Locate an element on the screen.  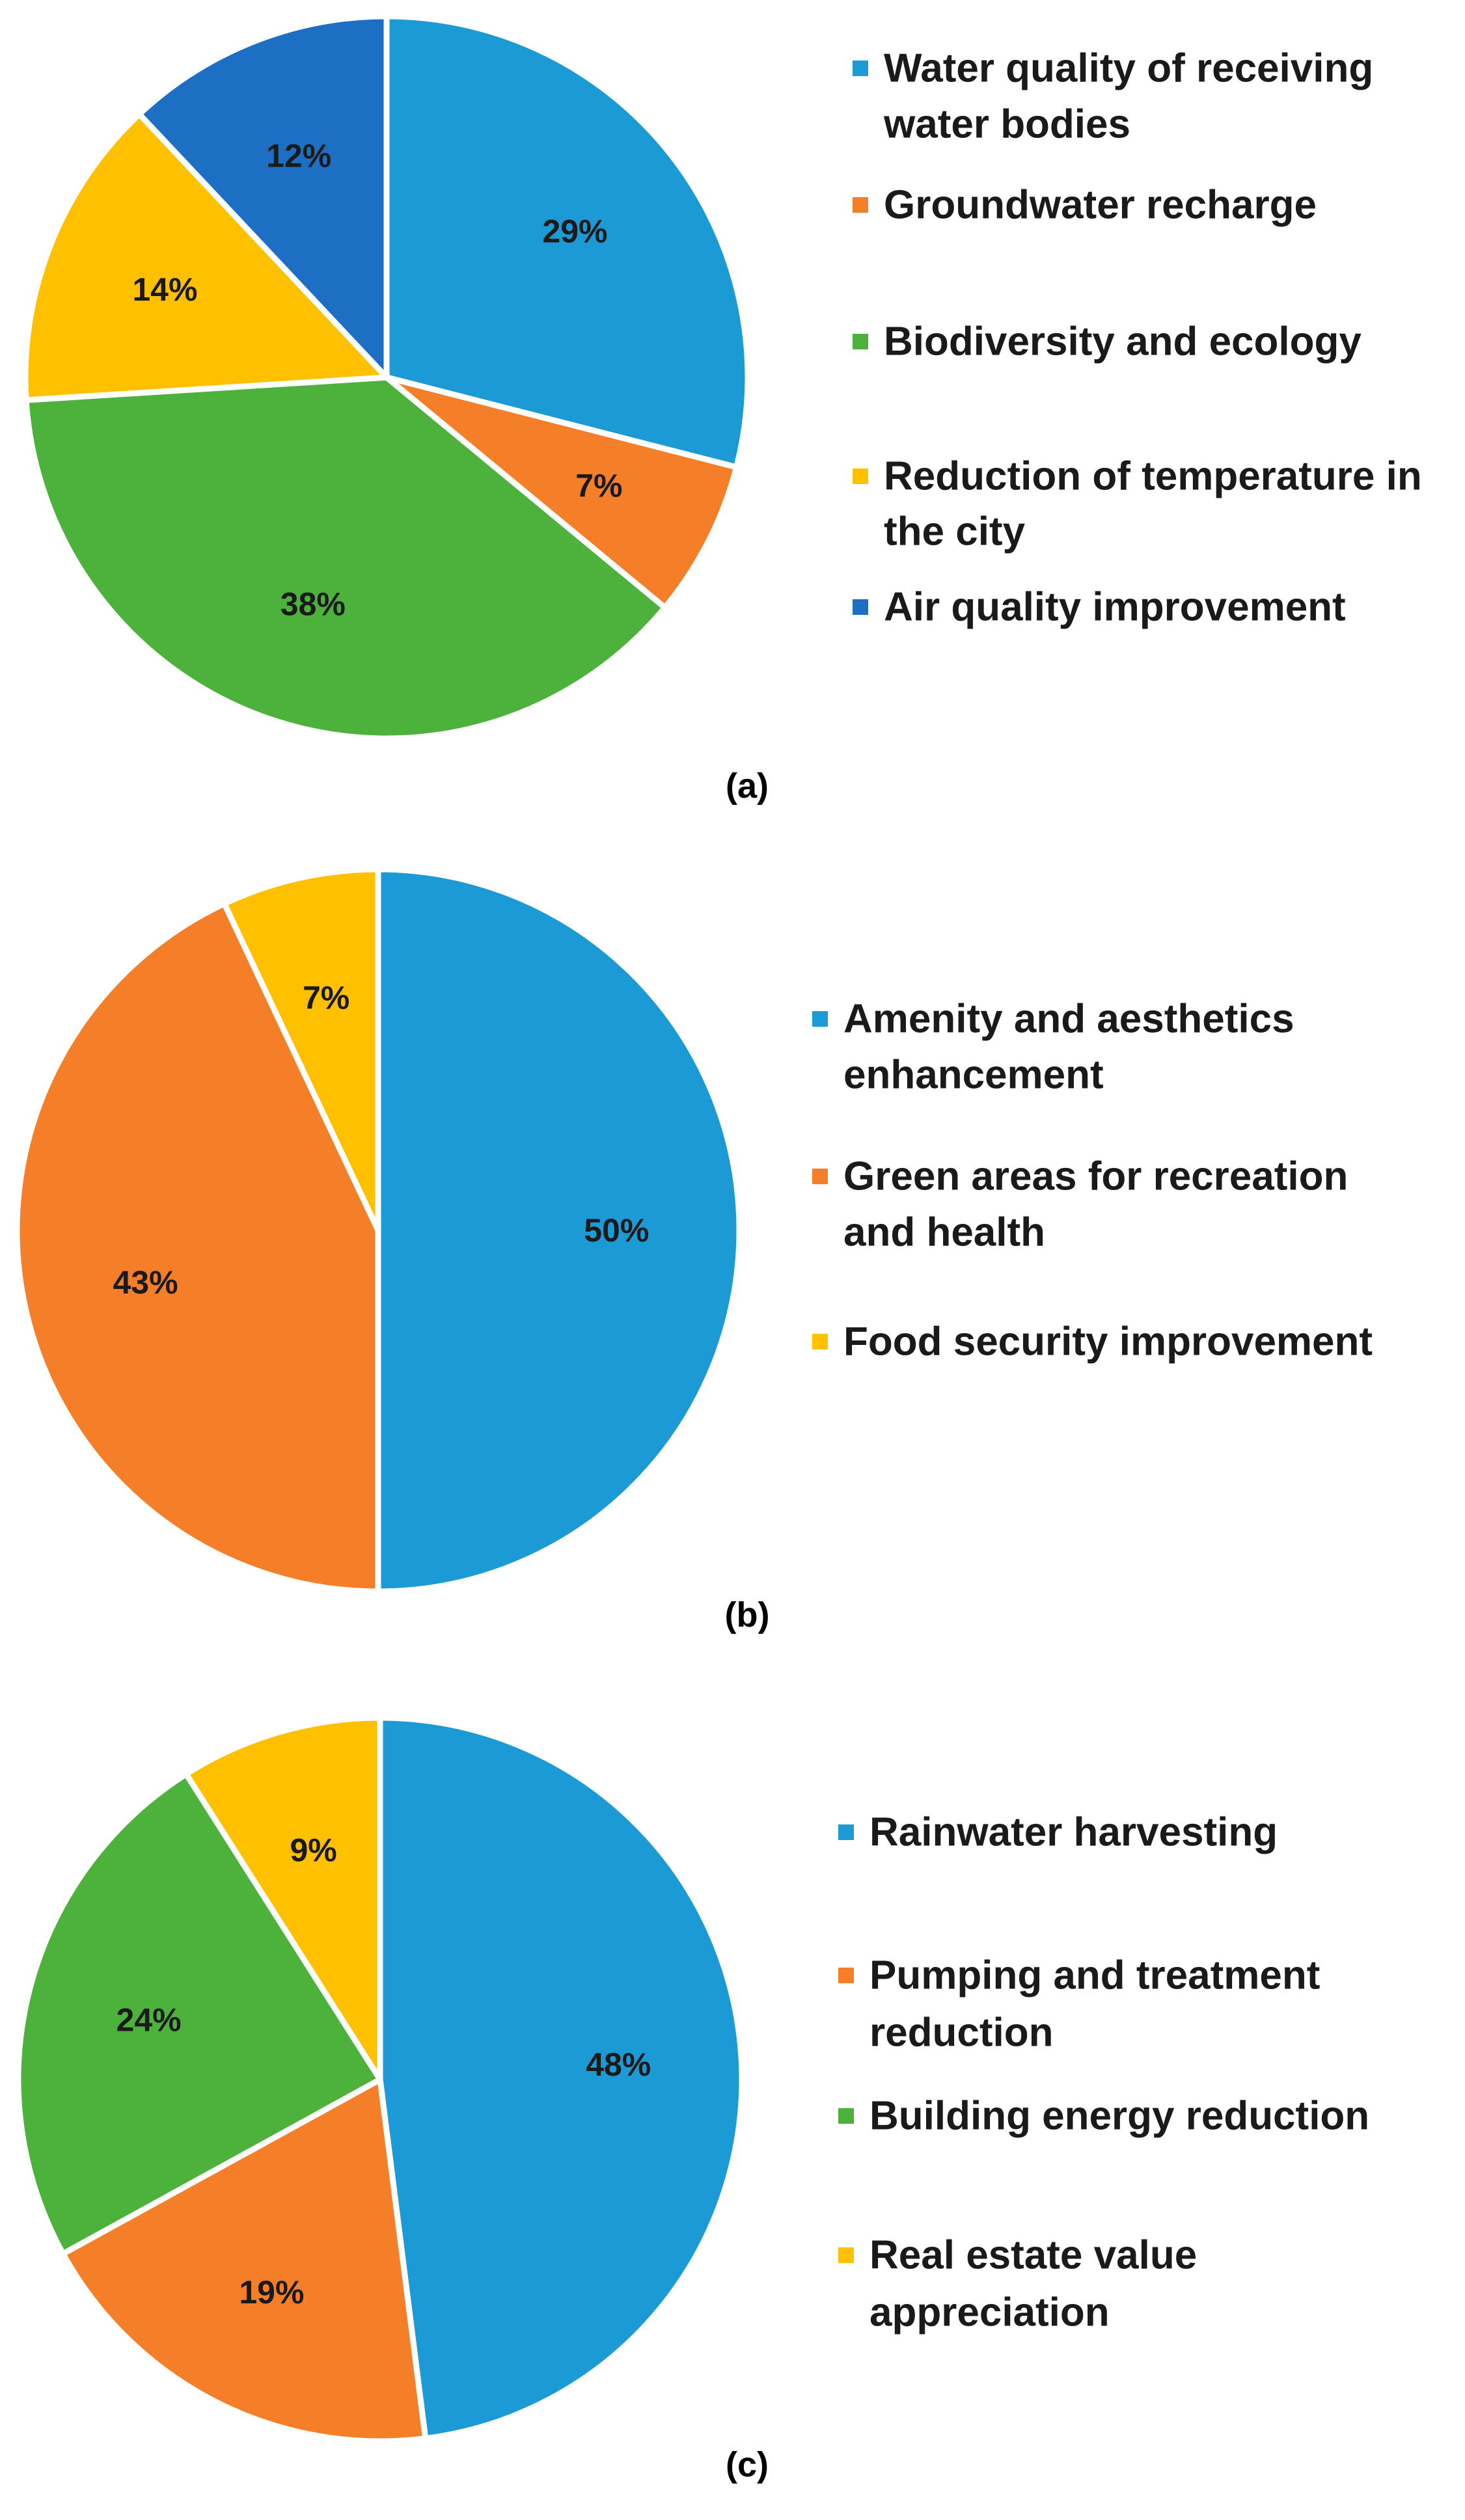
panel-label: (b) is located at coordinates (747, 1615).